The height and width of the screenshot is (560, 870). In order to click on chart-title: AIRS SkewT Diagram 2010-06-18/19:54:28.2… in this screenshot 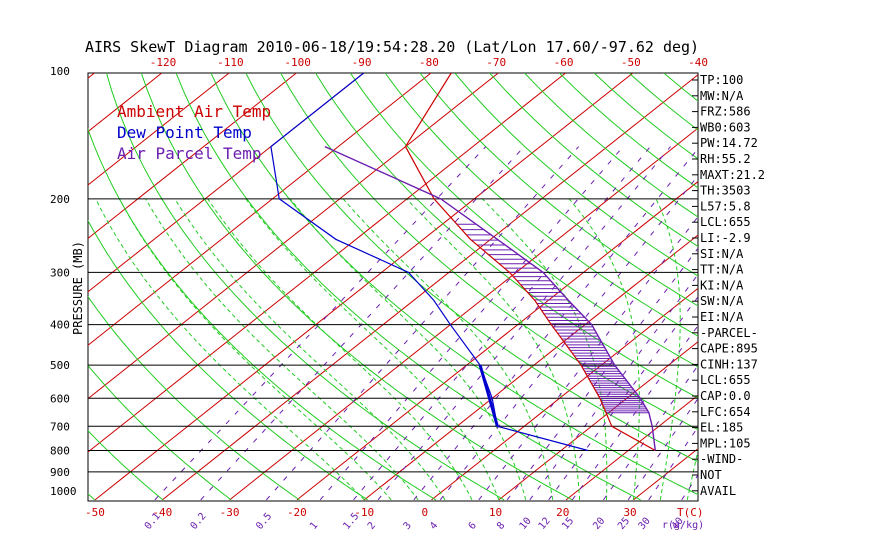, I will do `click(392, 47)`.